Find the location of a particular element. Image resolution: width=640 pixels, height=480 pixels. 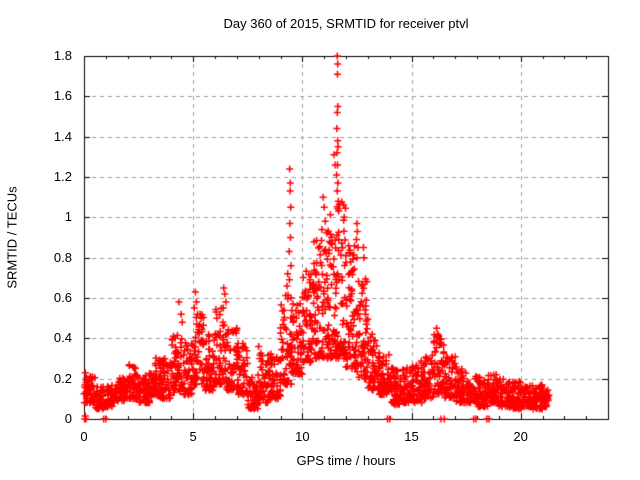

y-tick-label: 1 is located at coordinates (68, 217).